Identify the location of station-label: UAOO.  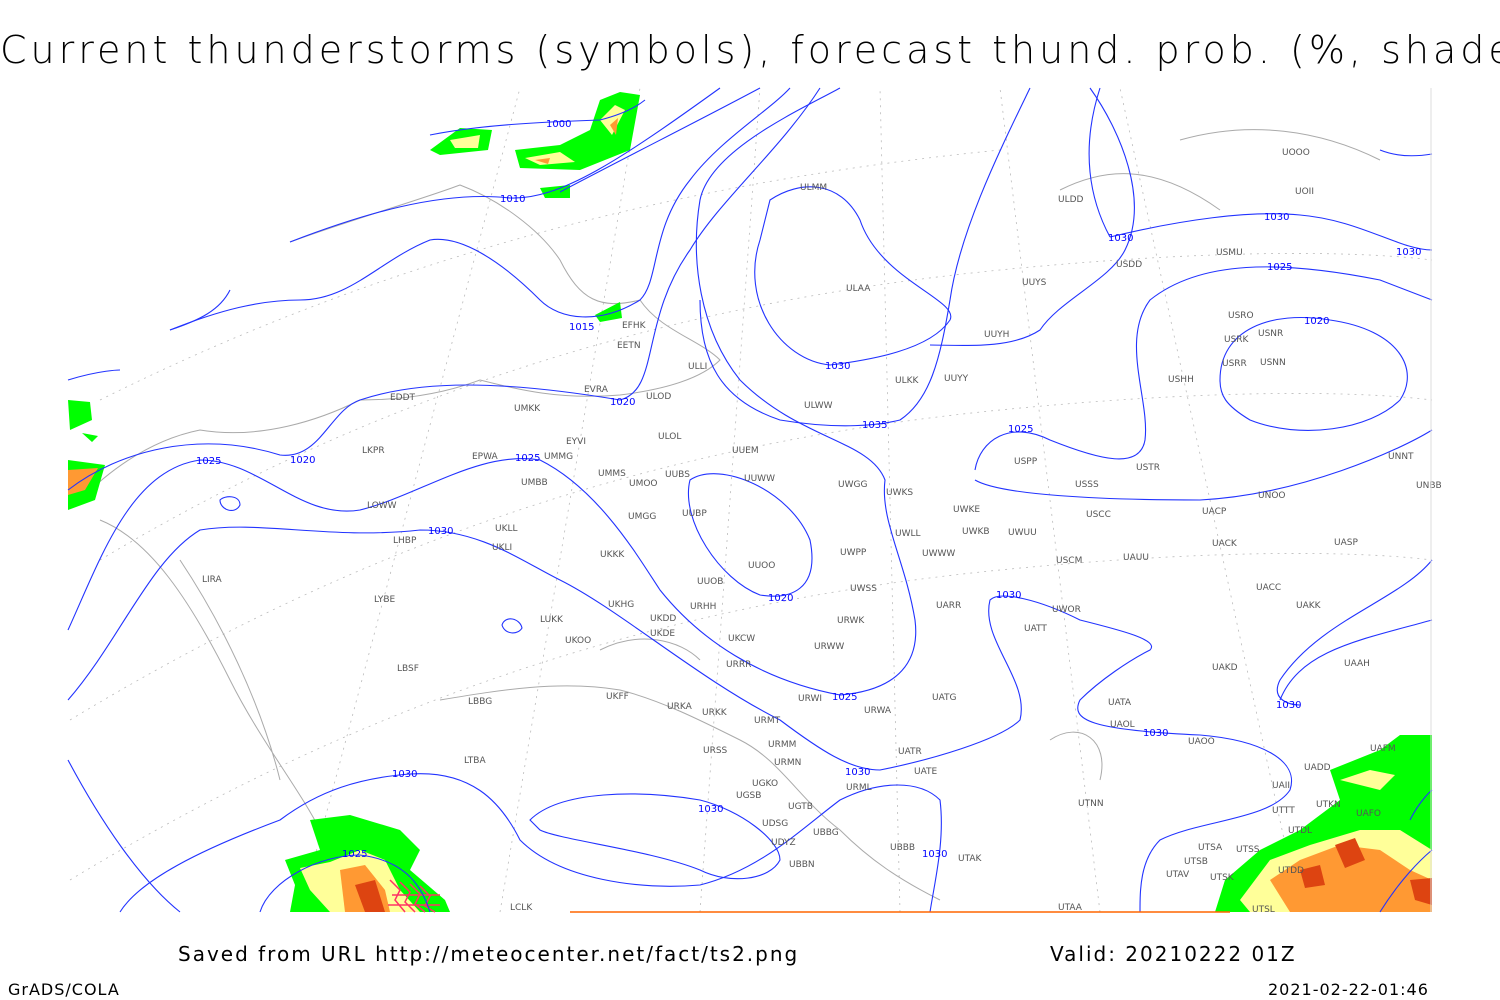
(1201, 742).